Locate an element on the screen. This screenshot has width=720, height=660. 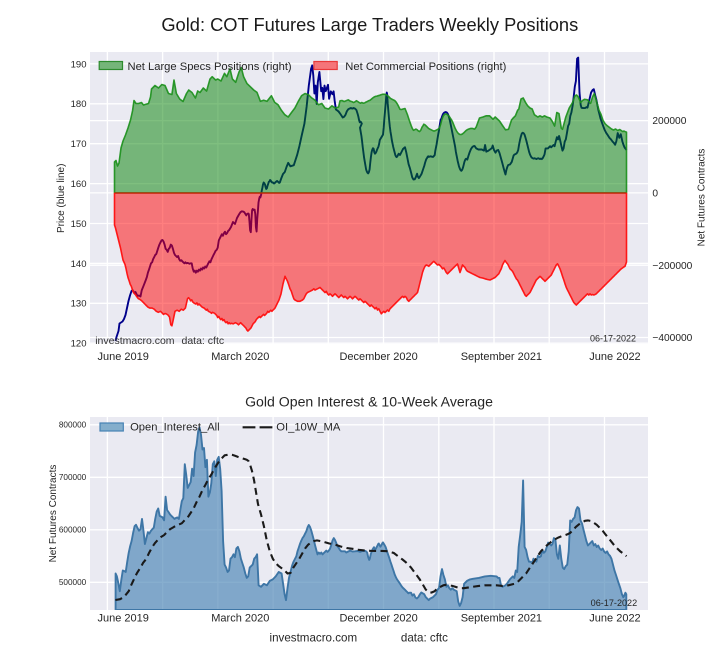
svg-text: 180 is located at coordinates (79, 104).